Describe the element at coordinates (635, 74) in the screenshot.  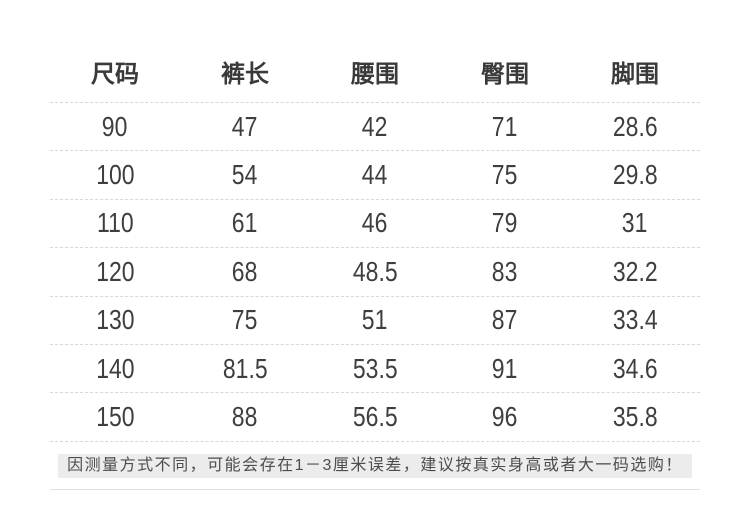
I see `column-header-leg-opening: 脚围` at that location.